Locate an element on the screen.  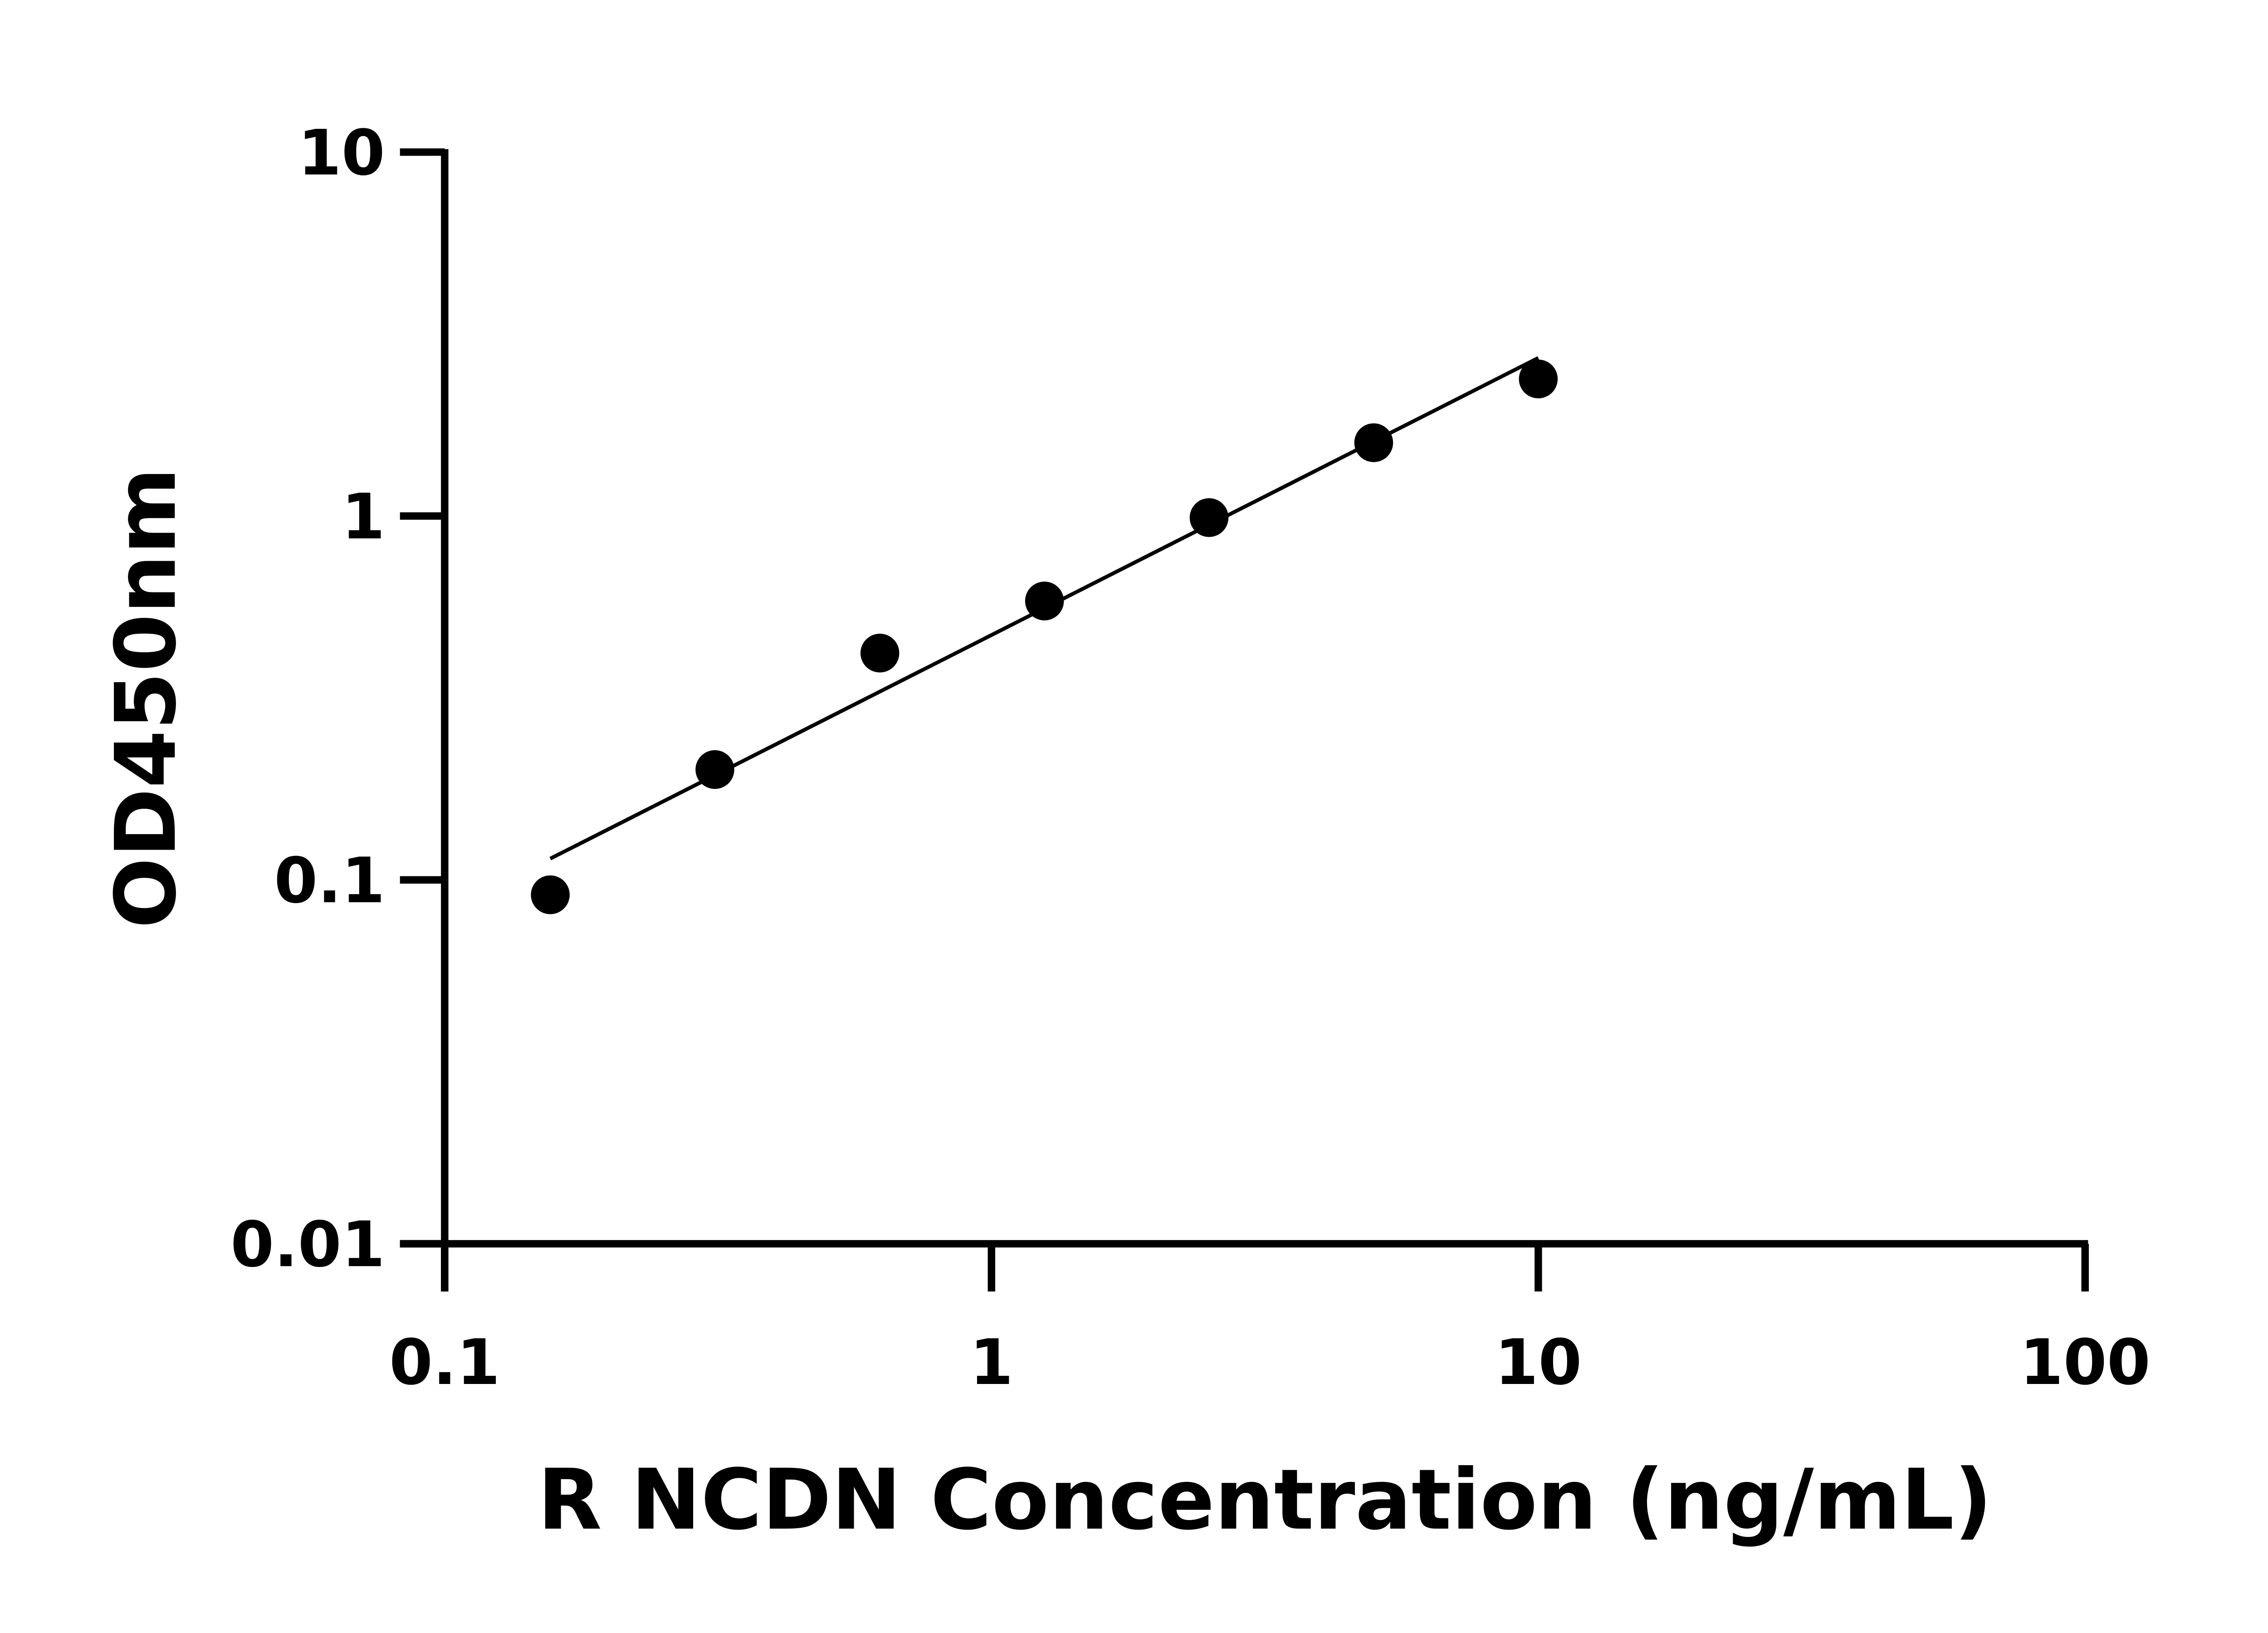
x-tick-label: 0.1 is located at coordinates (445, 1362).